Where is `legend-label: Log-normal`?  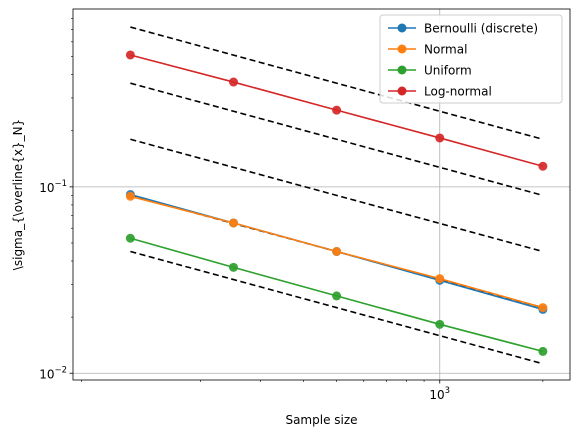 legend-label: Log-normal is located at coordinates (458, 92).